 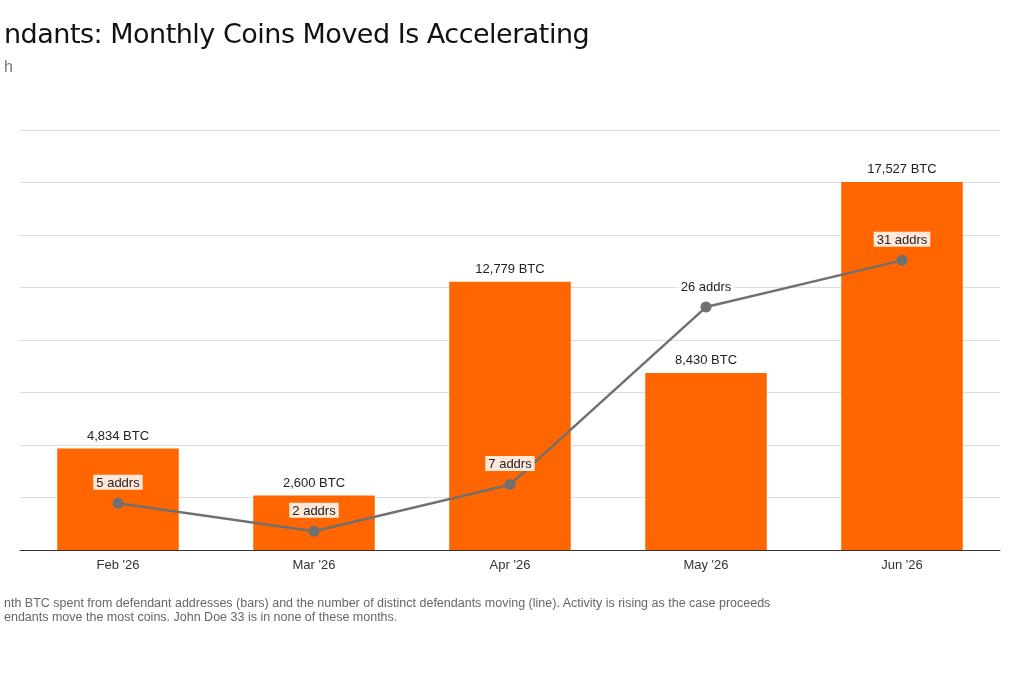 What do you see at coordinates (118, 564) in the screenshot?
I see `x-tick-label: Feb '26` at bounding box center [118, 564].